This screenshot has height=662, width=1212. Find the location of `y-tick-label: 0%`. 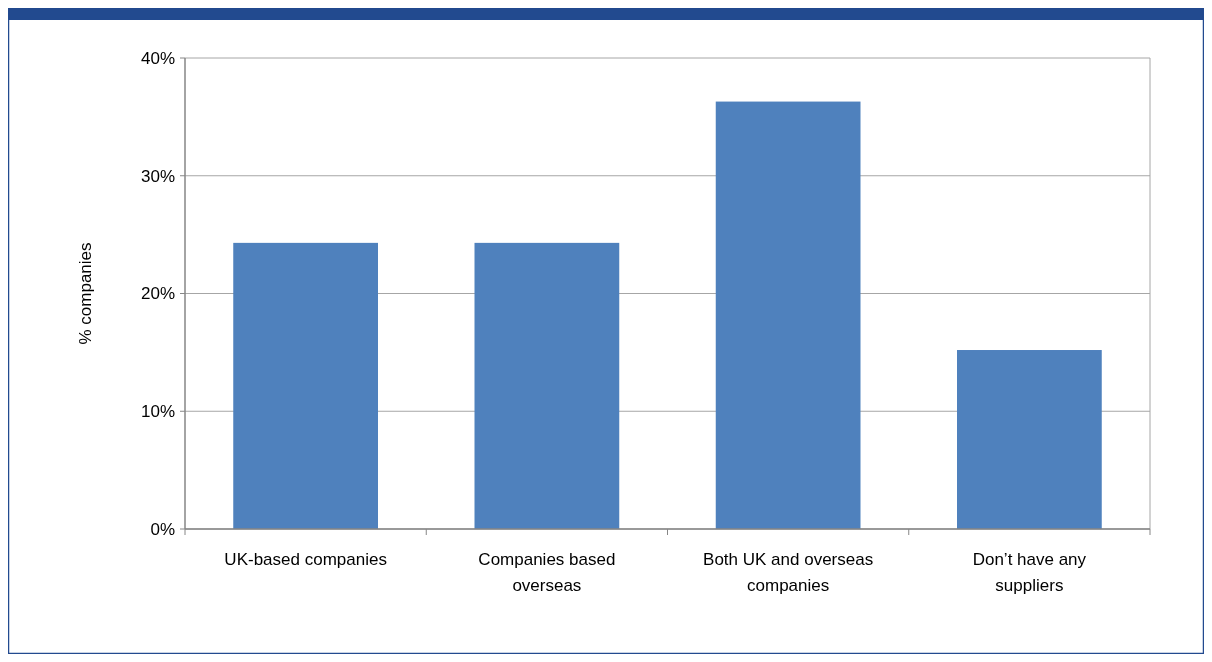

y-tick-label: 0% is located at coordinates (162, 529).